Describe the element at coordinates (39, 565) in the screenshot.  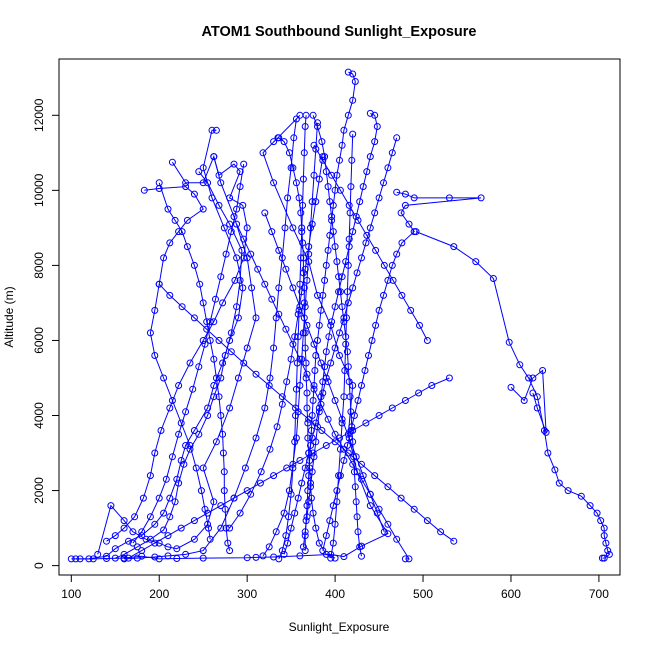
I see `y-tick-label: 0` at that location.